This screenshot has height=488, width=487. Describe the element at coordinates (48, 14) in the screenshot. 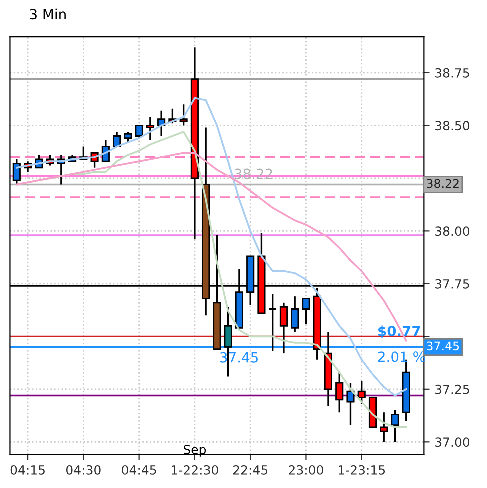

I see `chart-title: 3 Min` at that location.